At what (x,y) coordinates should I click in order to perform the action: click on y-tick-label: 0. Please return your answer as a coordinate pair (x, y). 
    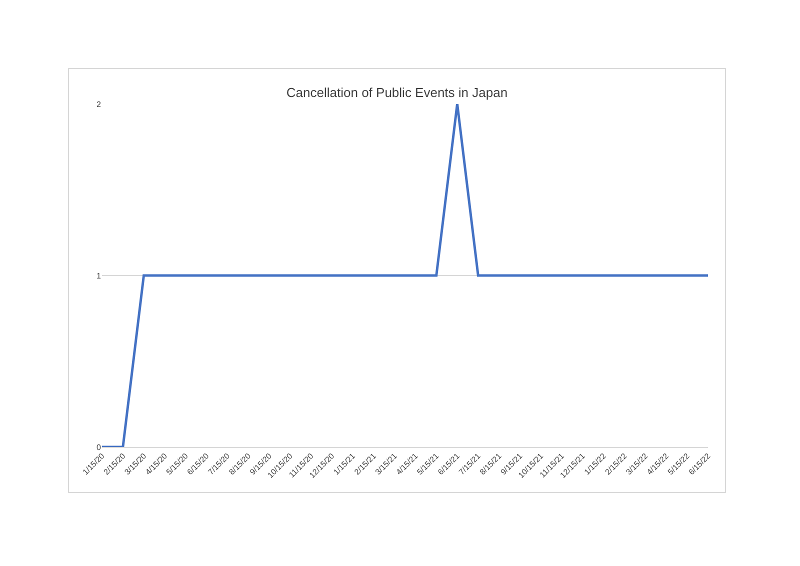
    Looking at the image, I should click on (99, 447).